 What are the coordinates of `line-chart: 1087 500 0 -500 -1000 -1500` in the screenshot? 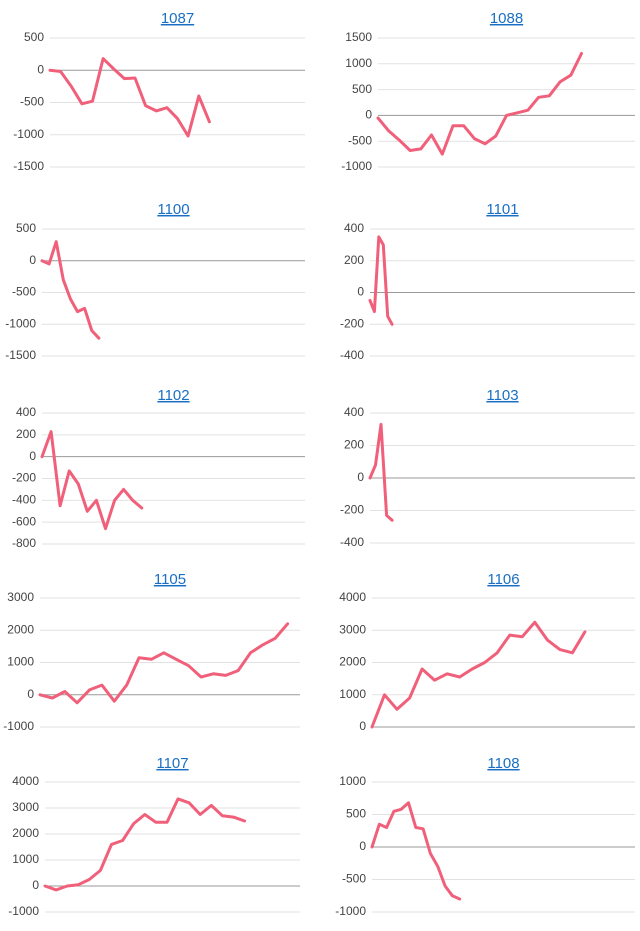 It's located at (159, 91).